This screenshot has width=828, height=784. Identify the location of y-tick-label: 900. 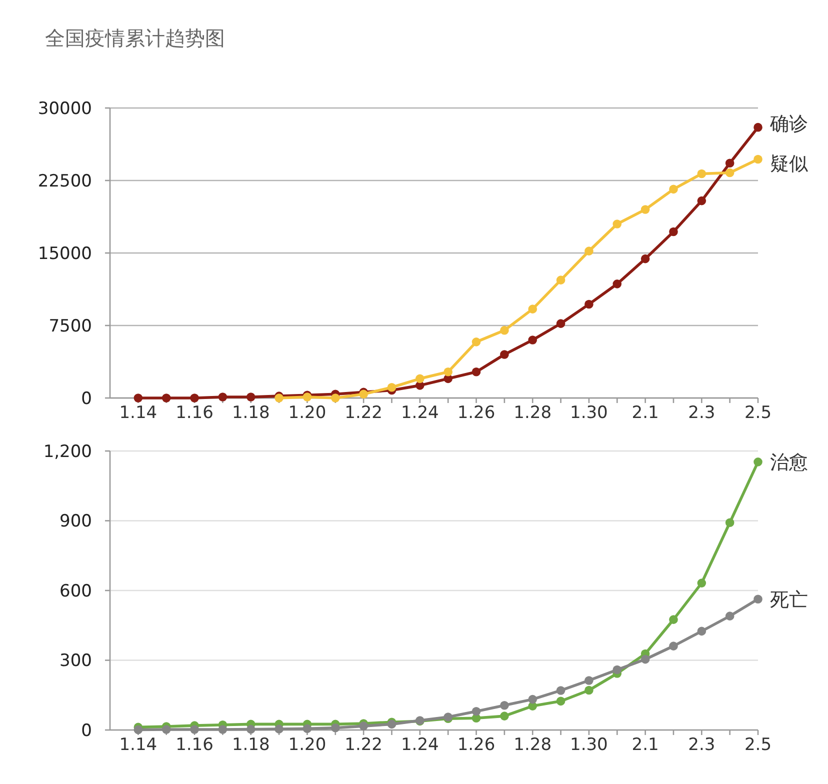
(76, 522).